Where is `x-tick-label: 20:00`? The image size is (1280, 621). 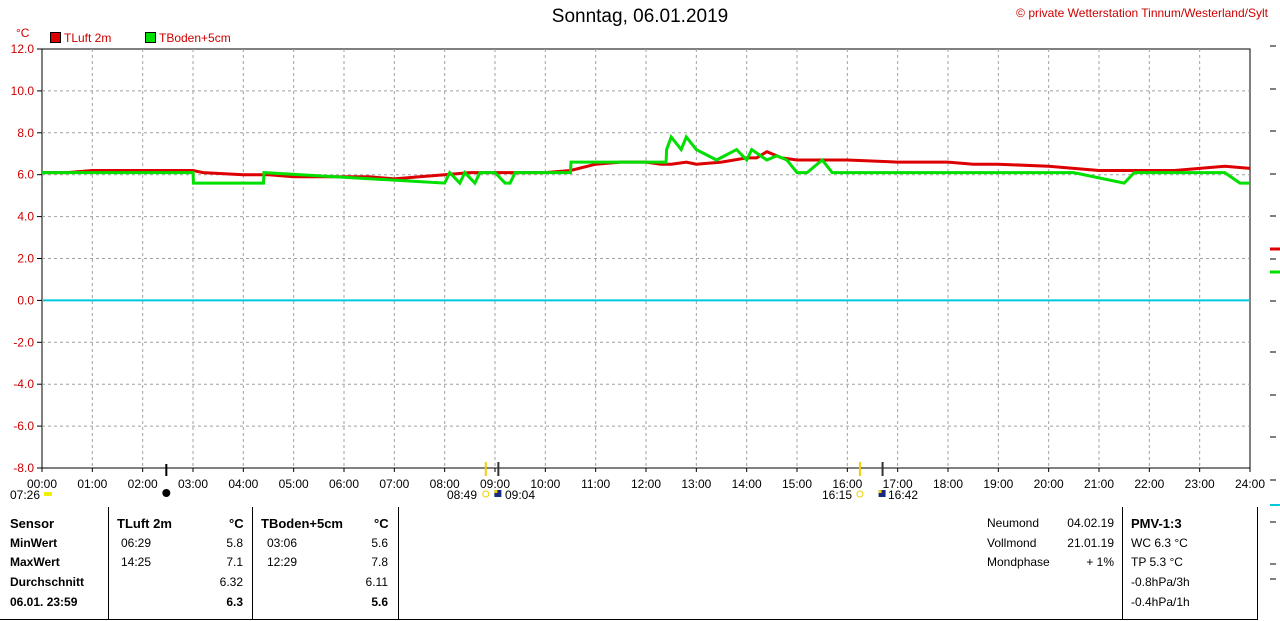 x-tick-label: 20:00 is located at coordinates (1049, 484).